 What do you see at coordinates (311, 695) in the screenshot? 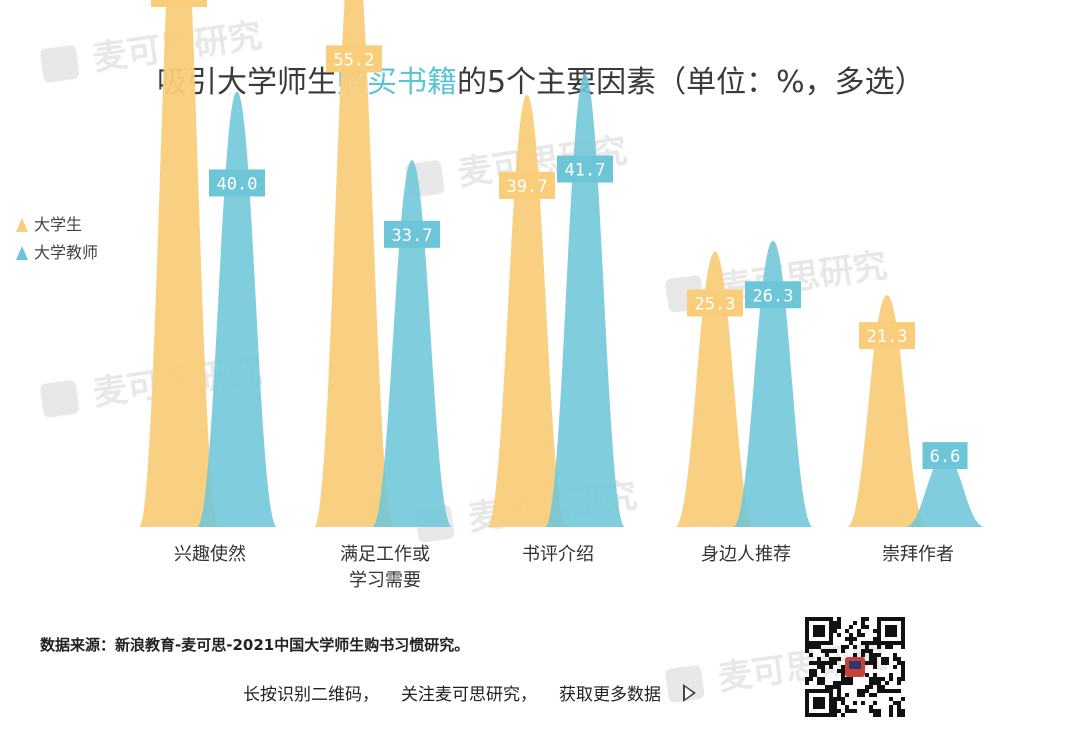
I see `cta-scan: 长按识别二维码，` at bounding box center [311, 695].